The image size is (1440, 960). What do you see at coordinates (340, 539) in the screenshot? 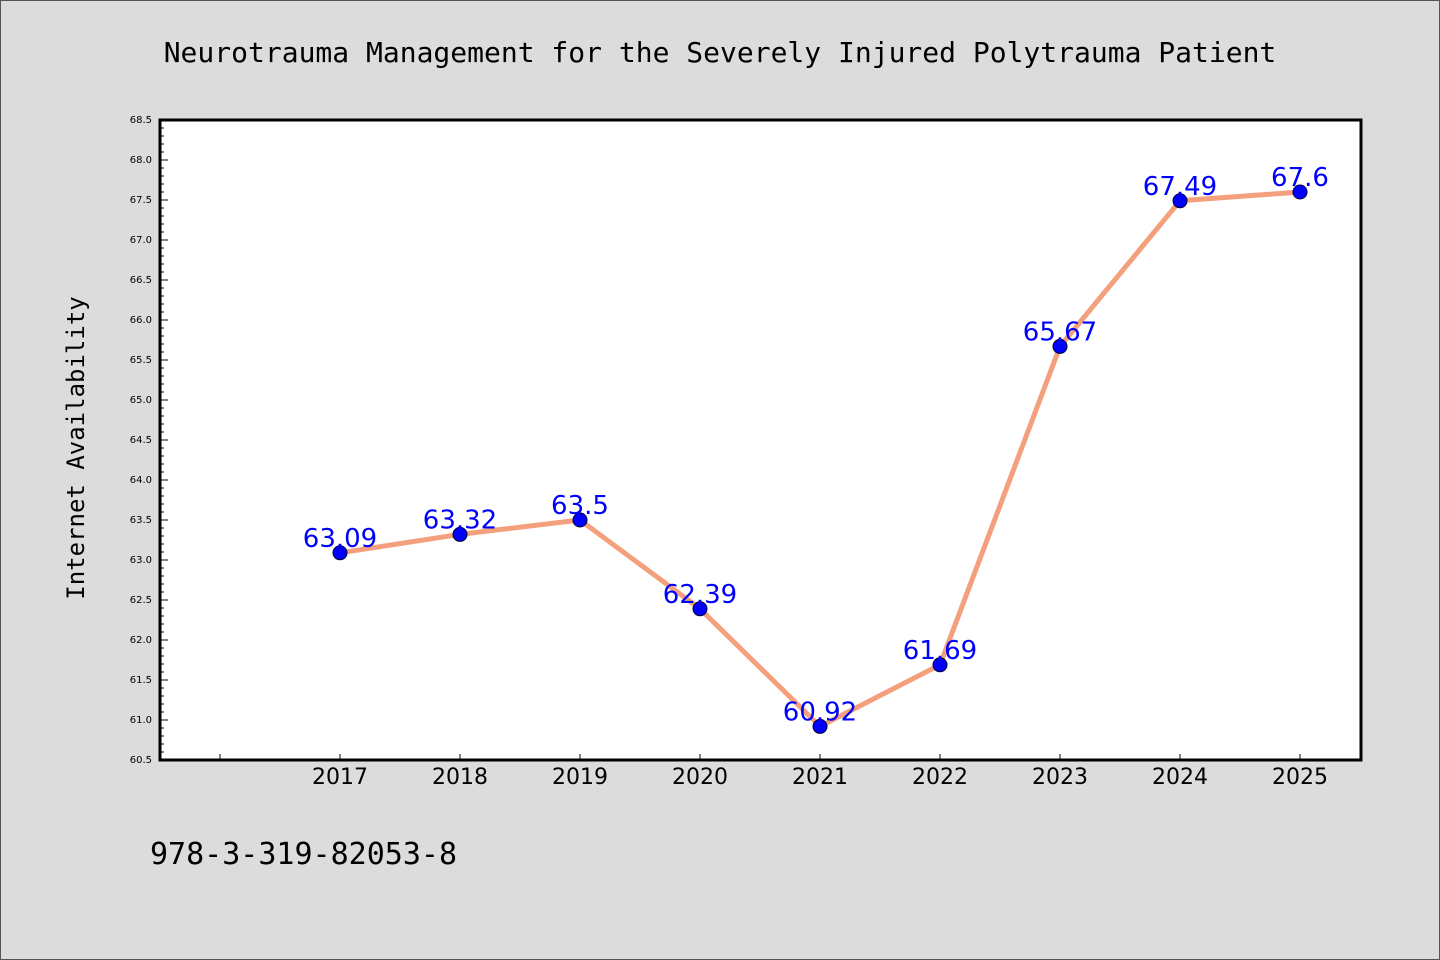
I see `data-label: 63.09` at bounding box center [340, 539].